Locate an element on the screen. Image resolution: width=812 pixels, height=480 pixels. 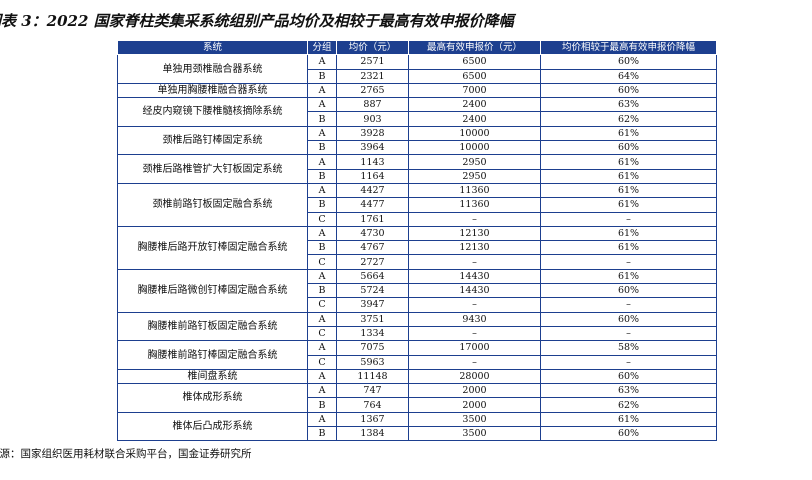
avg-price: 1334 is located at coordinates (372, 333).